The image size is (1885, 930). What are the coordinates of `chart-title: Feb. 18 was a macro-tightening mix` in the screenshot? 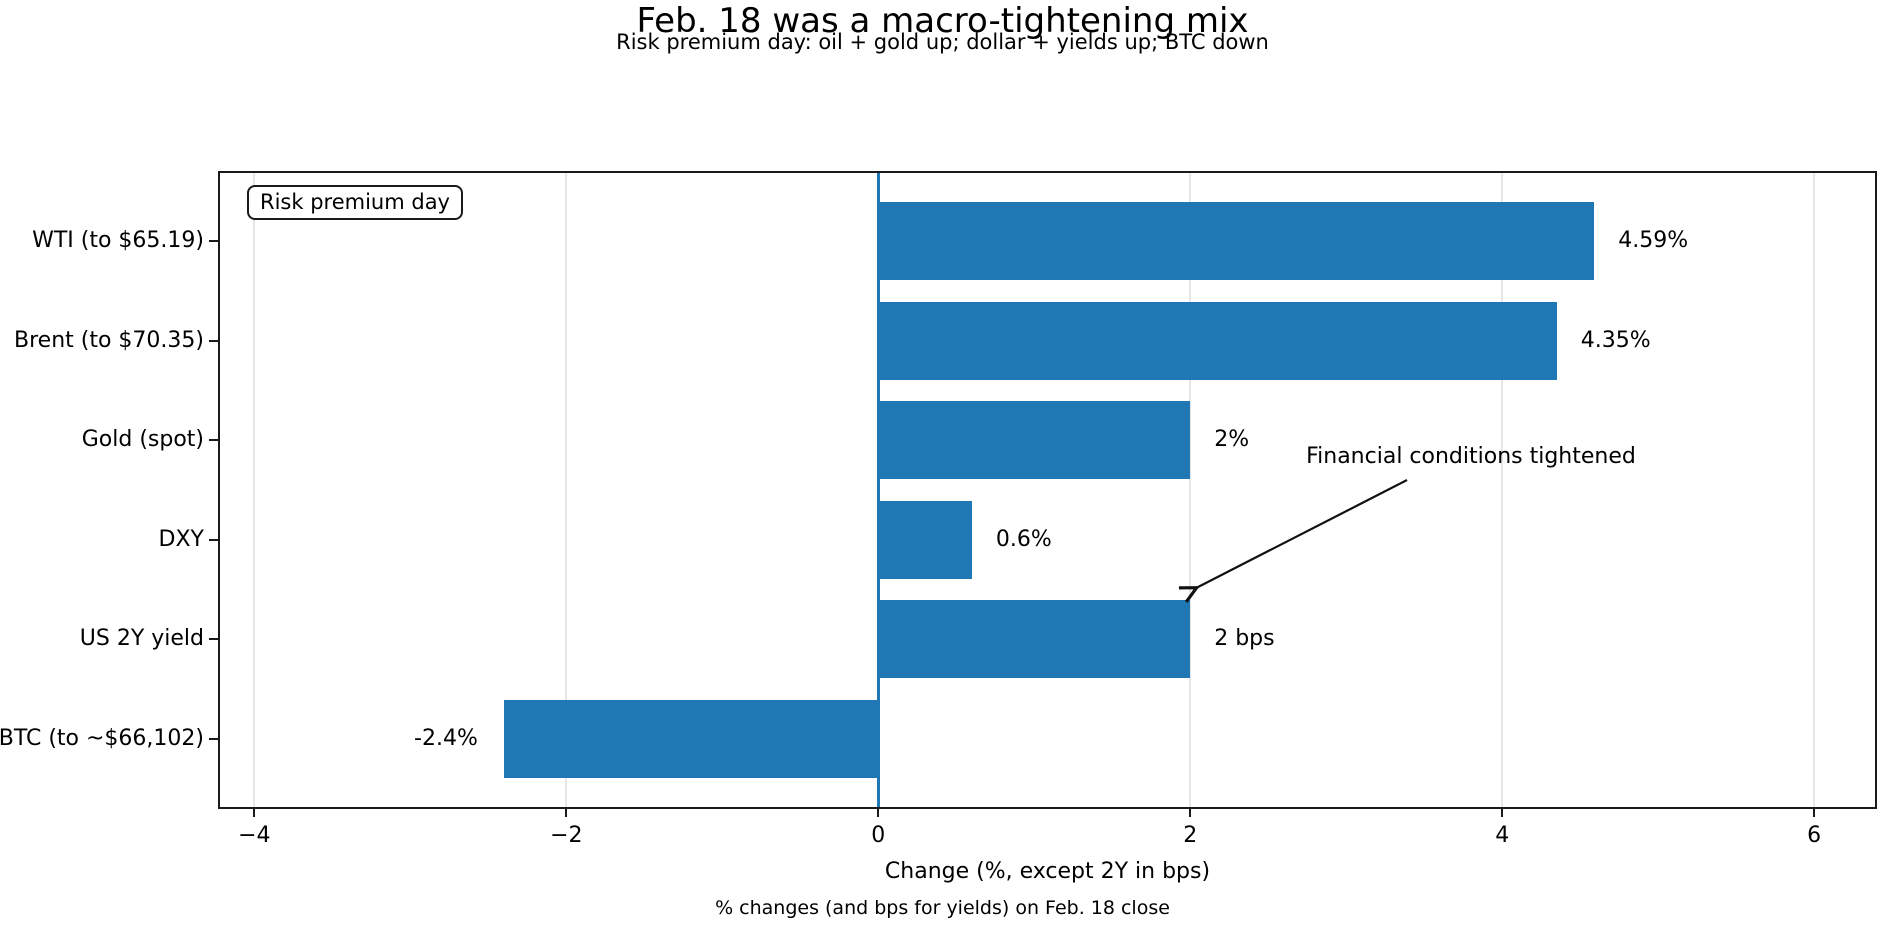 It's located at (942, 21).